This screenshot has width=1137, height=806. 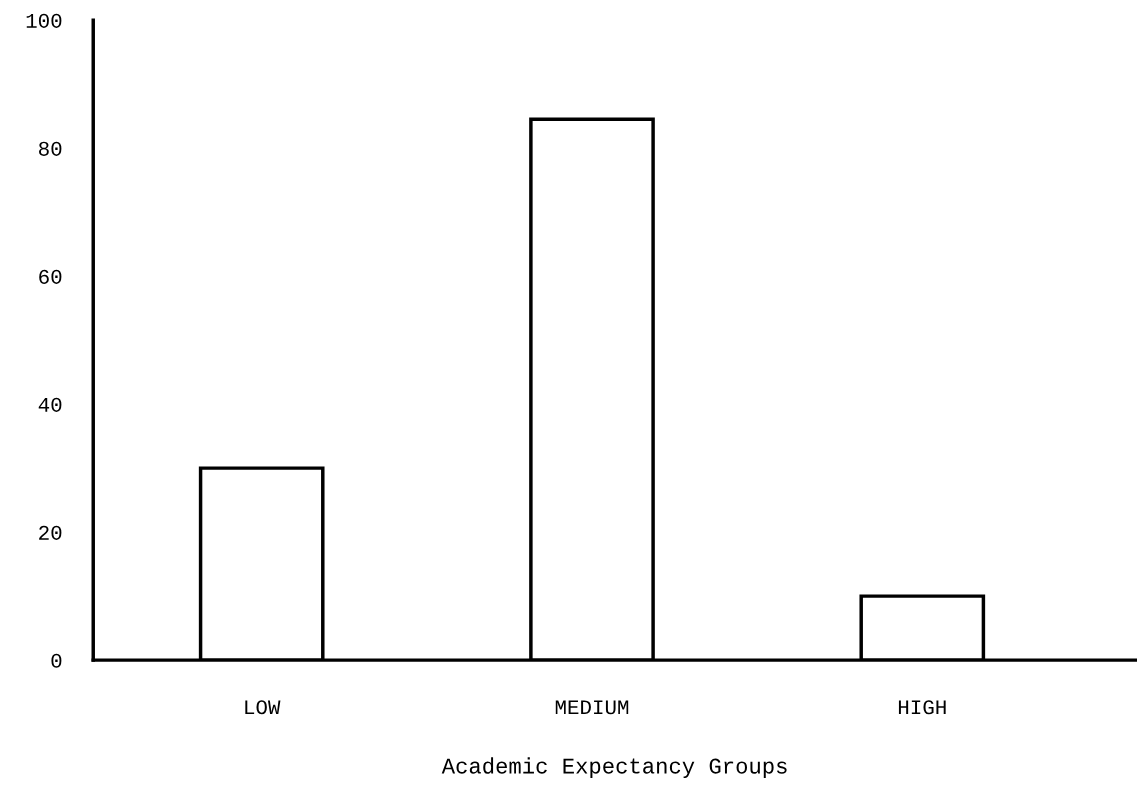 I want to click on x-tick-label: HIGH, so click(x=922, y=707).